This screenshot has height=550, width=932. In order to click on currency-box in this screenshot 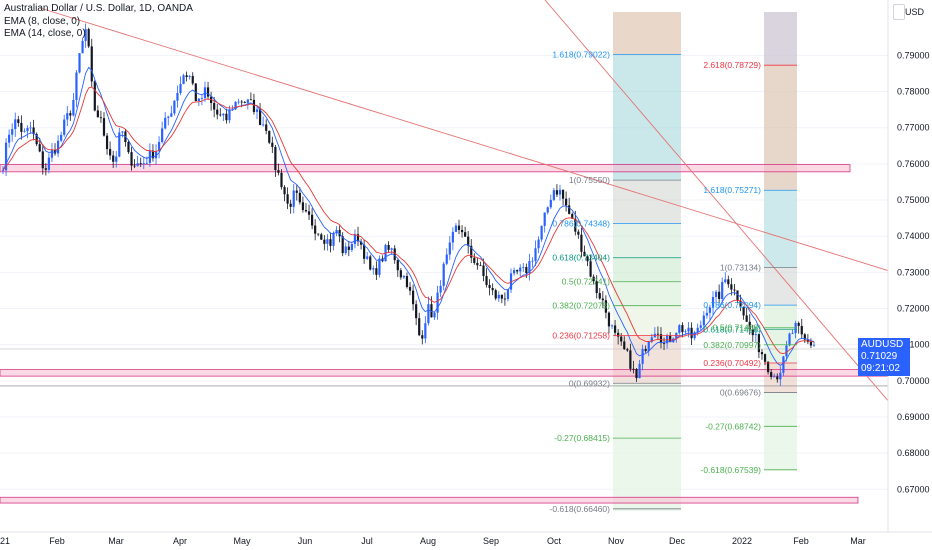, I will do `click(899, 12)`.